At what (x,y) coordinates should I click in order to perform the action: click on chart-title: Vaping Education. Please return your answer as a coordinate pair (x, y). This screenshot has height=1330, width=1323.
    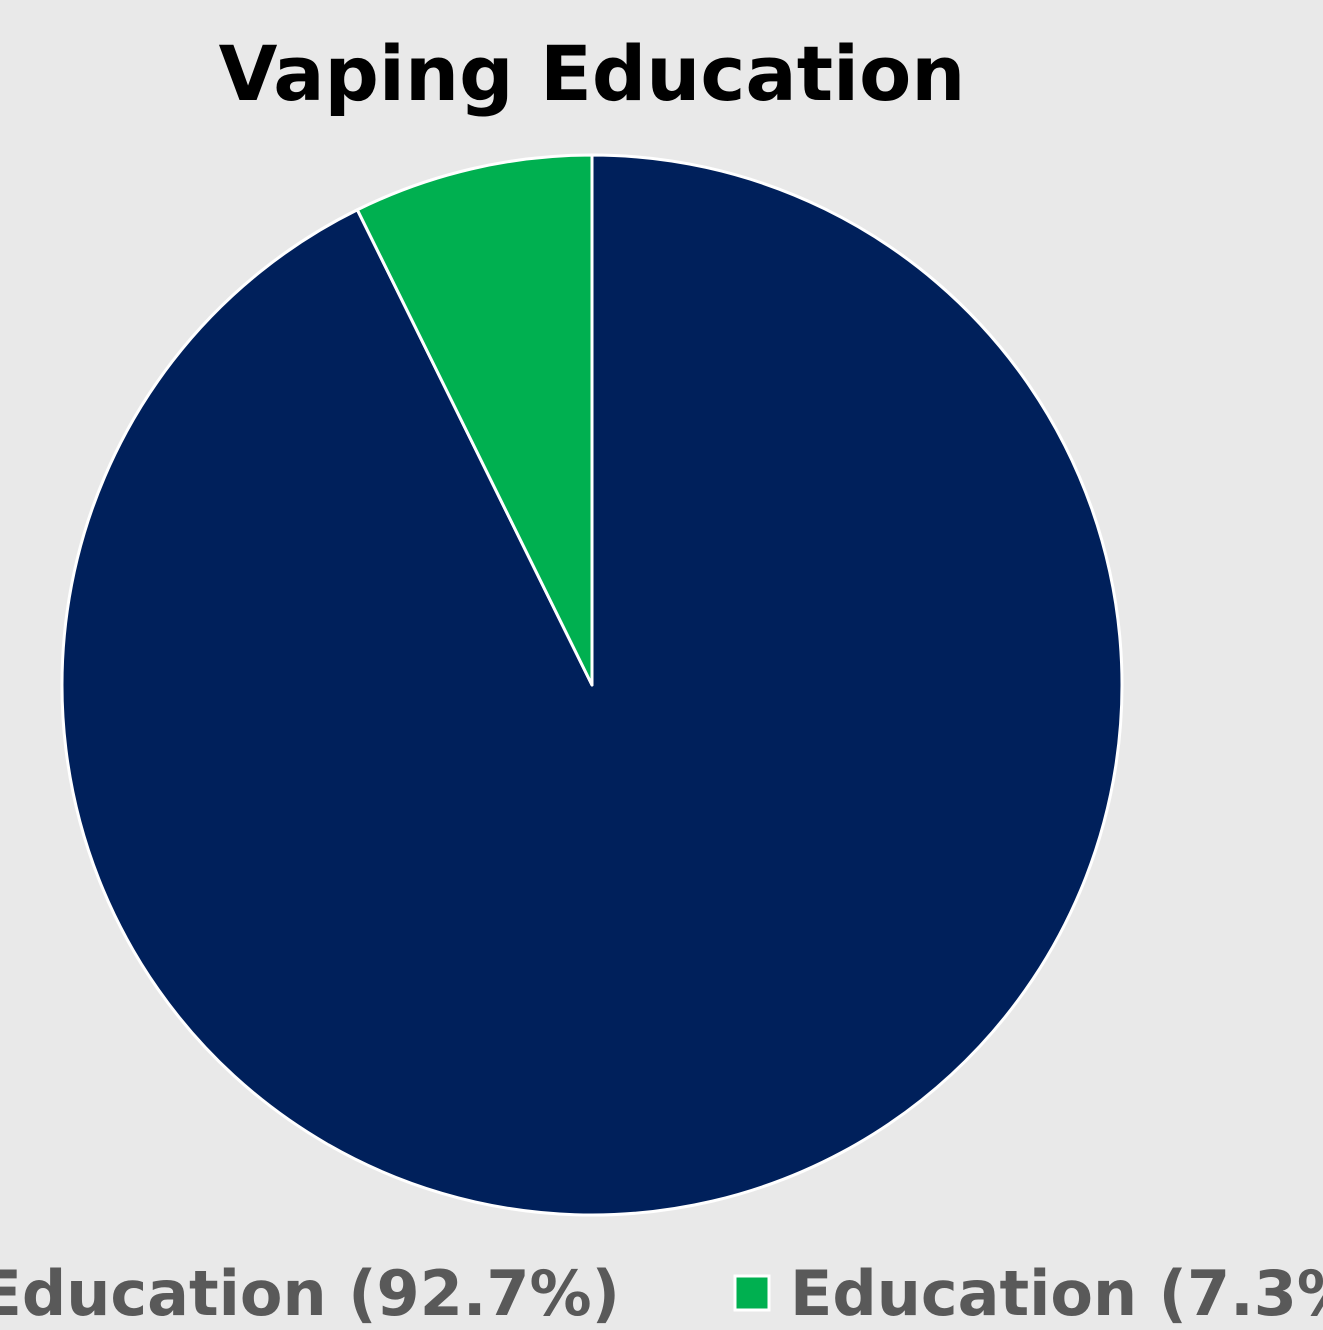
    Looking at the image, I should click on (592, 73).